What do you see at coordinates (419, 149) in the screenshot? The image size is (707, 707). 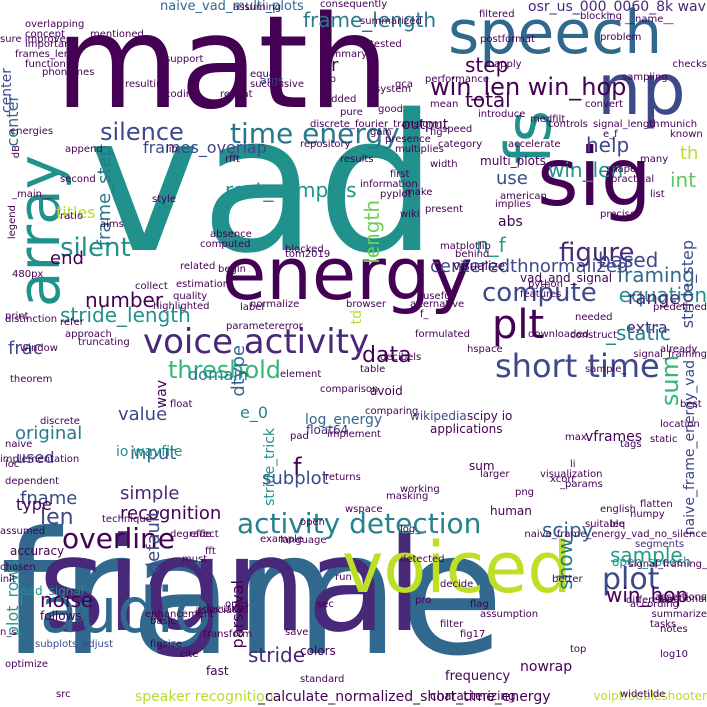 I see `word-cloud-word: multiplies` at bounding box center [419, 149].